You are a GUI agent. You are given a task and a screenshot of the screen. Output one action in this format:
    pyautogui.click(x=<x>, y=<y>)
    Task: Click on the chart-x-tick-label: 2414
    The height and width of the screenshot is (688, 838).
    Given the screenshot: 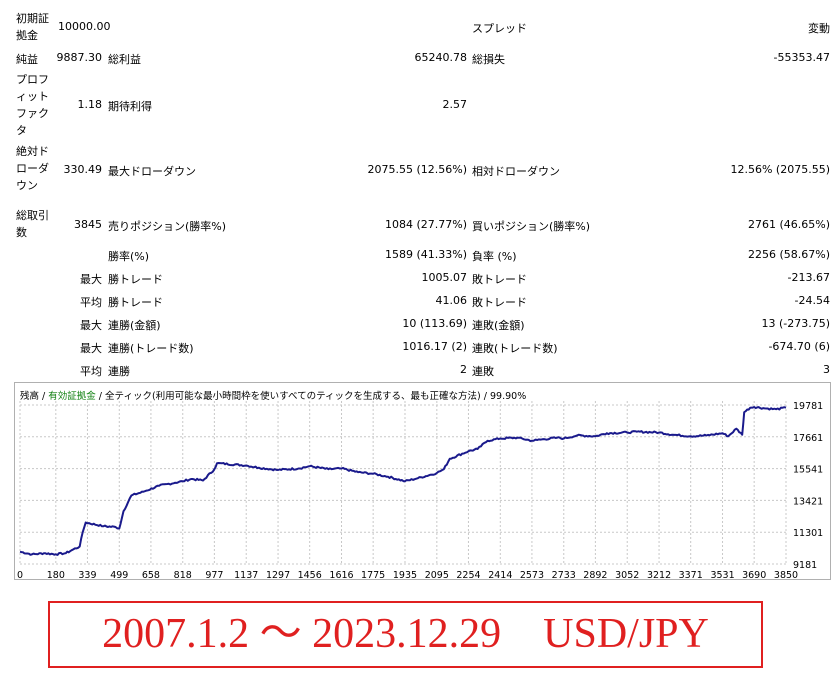 What is the action you would take?
    pyautogui.click(x=500, y=575)
    